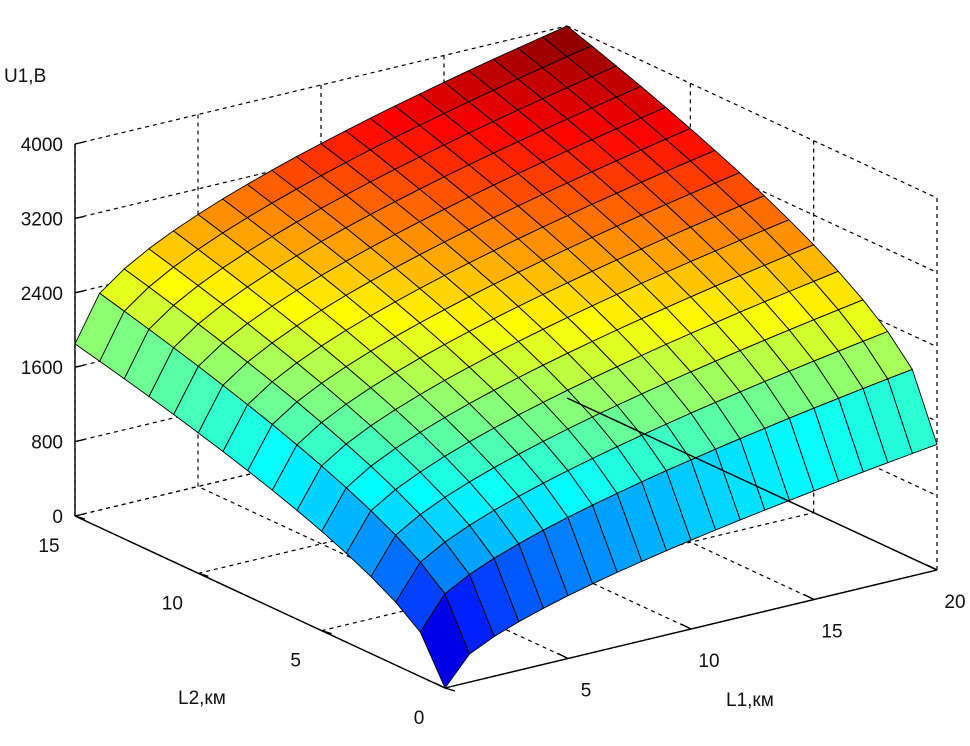  I want to click on z-tick-label: 800, so click(47, 443).